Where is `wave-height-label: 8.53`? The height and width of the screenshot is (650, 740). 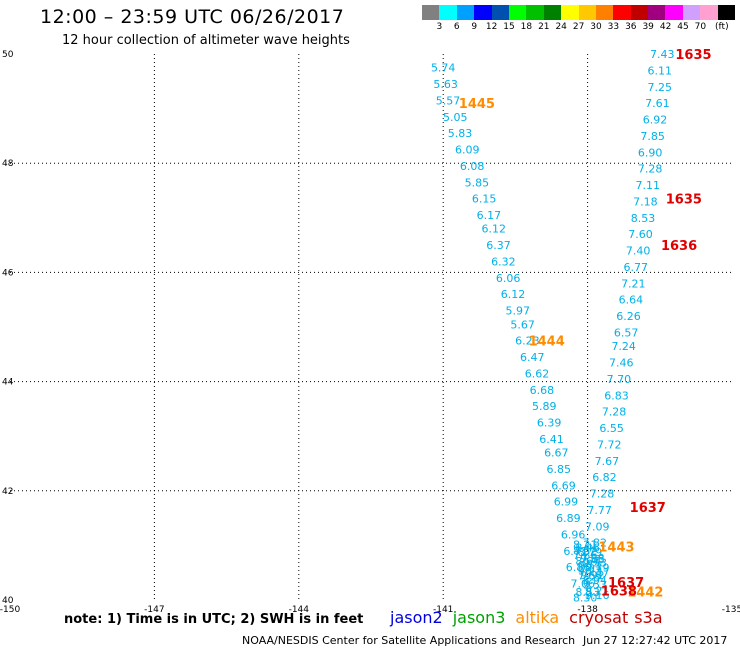
wave-height-label: 8.53 is located at coordinates (587, 592).